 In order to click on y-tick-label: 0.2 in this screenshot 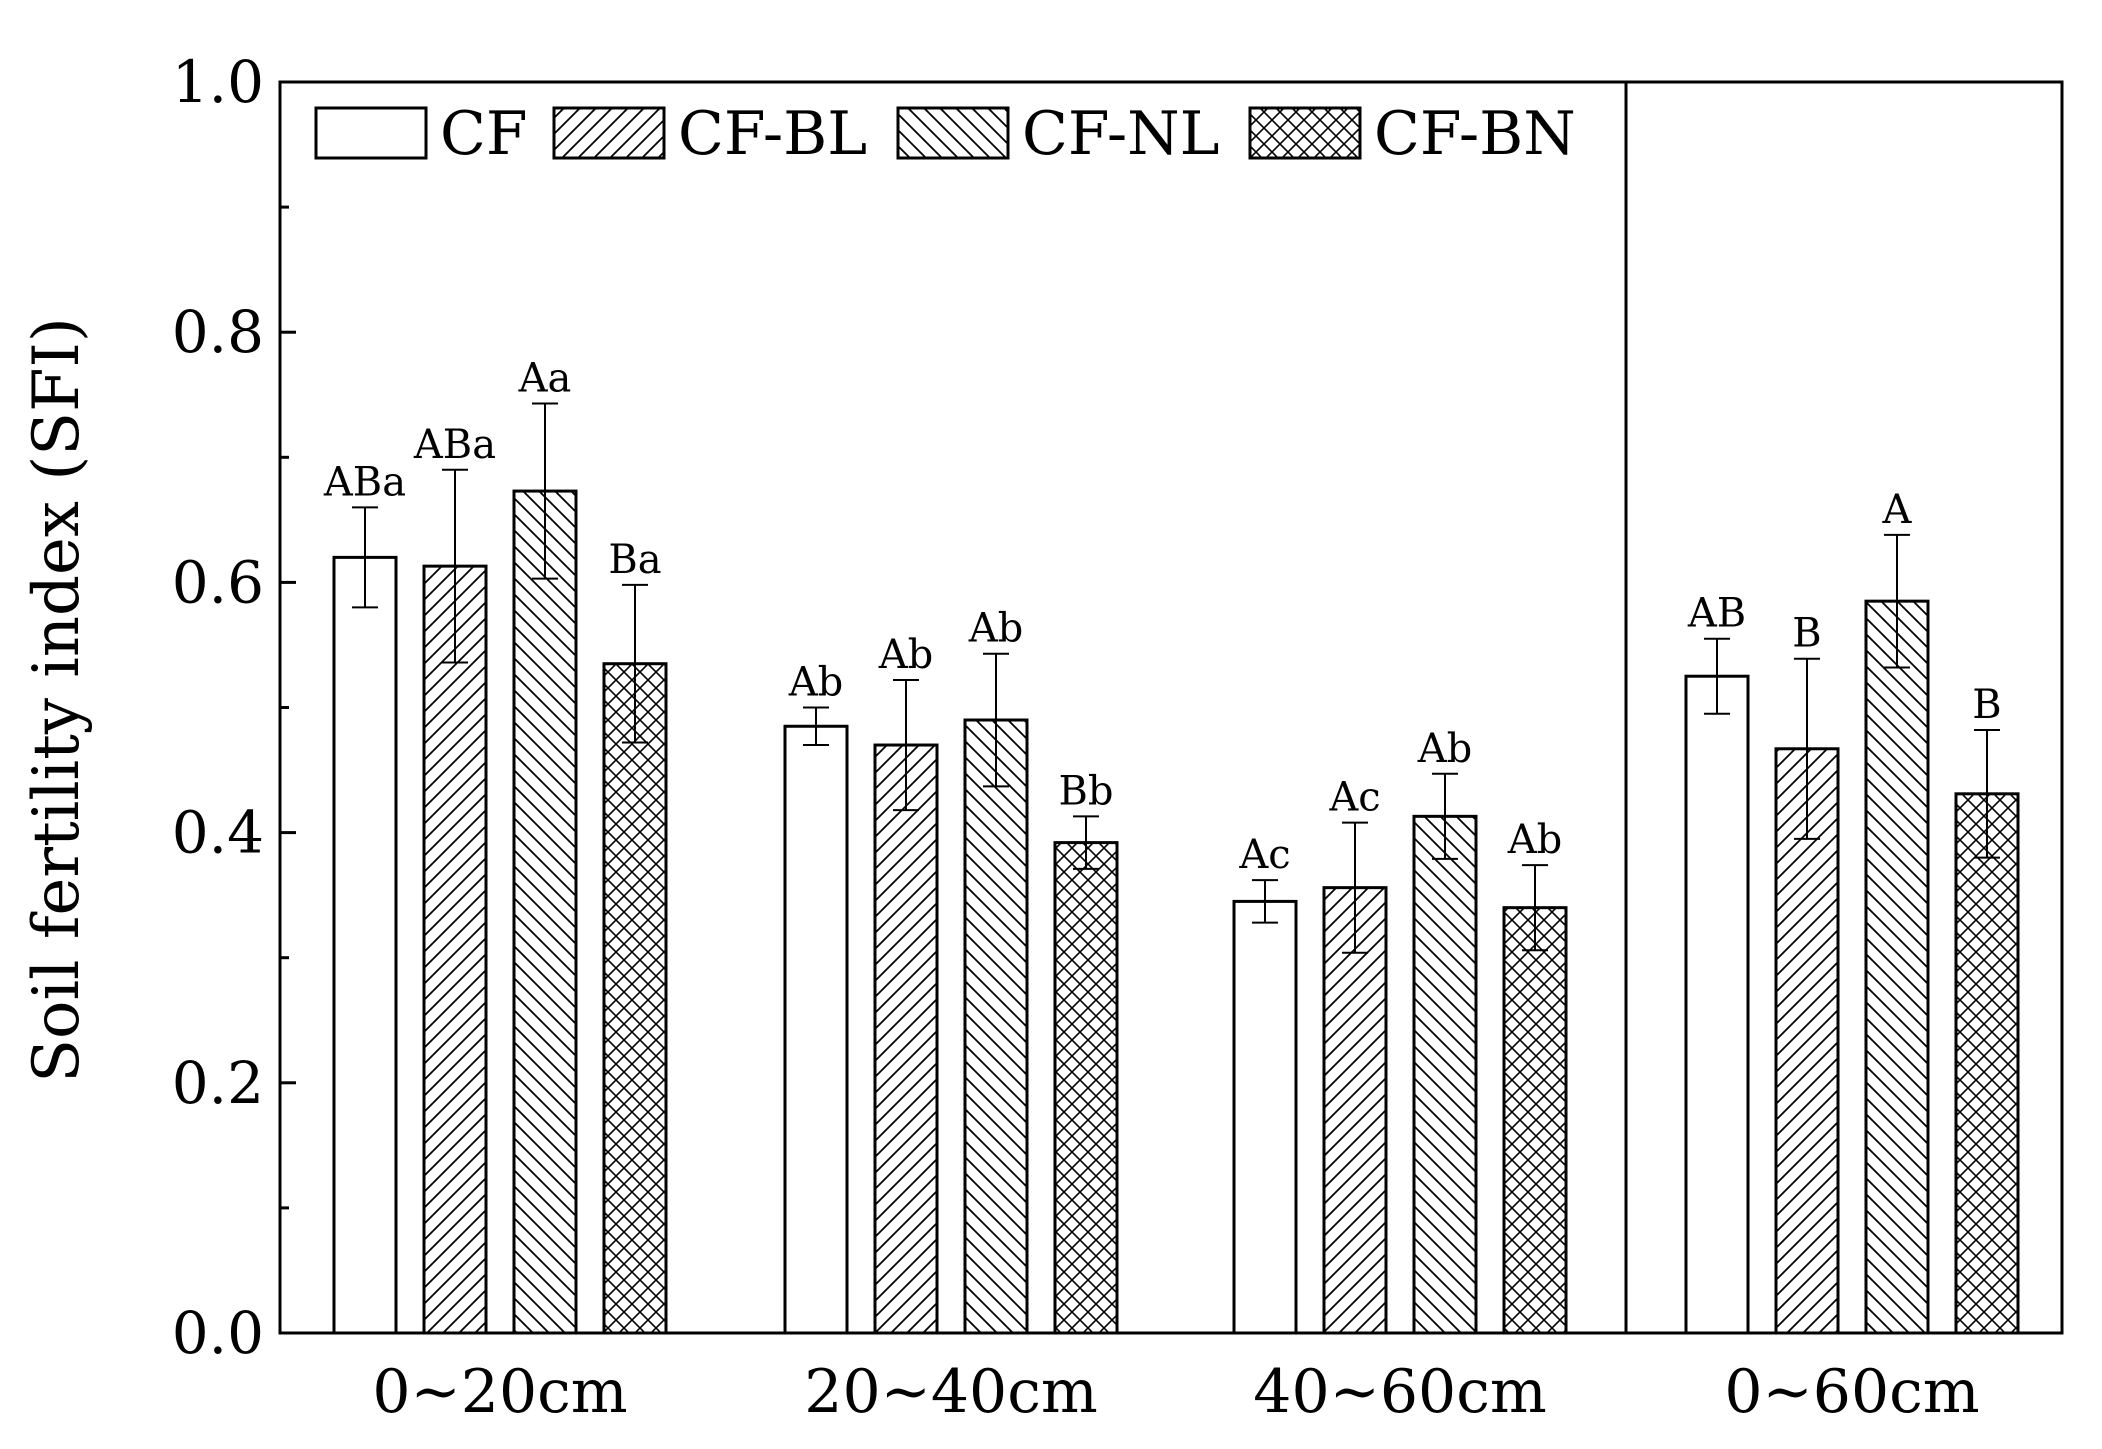, I will do `click(218, 1083)`.